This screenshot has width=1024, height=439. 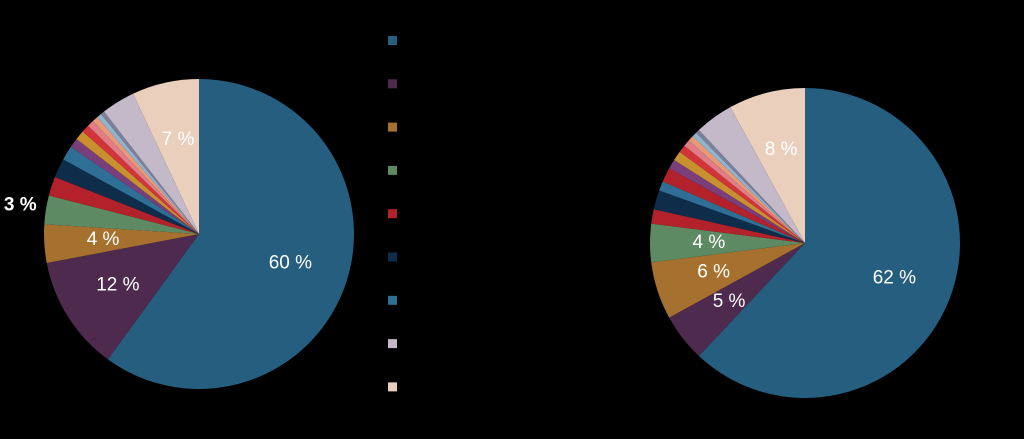 I want to click on data-label: 8 %, so click(x=781, y=149).